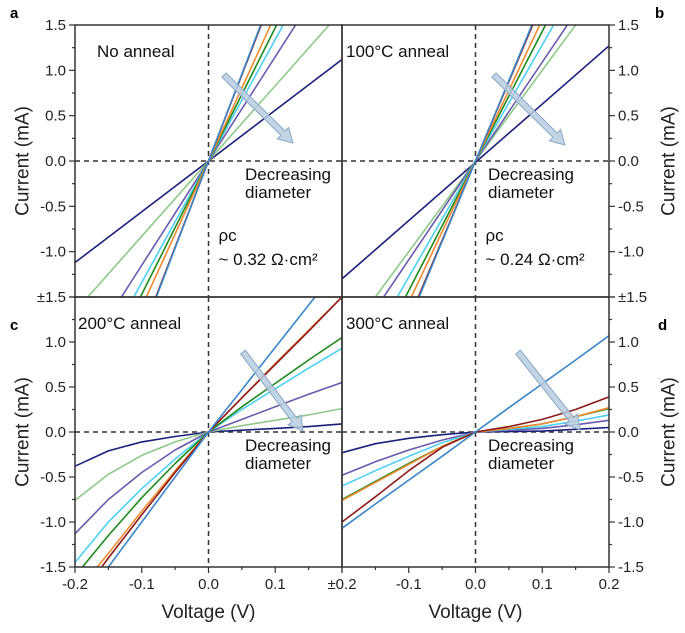 The height and width of the screenshot is (633, 685). What do you see at coordinates (75, 584) in the screenshot?
I see `x-tick-label: -0.2` at bounding box center [75, 584].